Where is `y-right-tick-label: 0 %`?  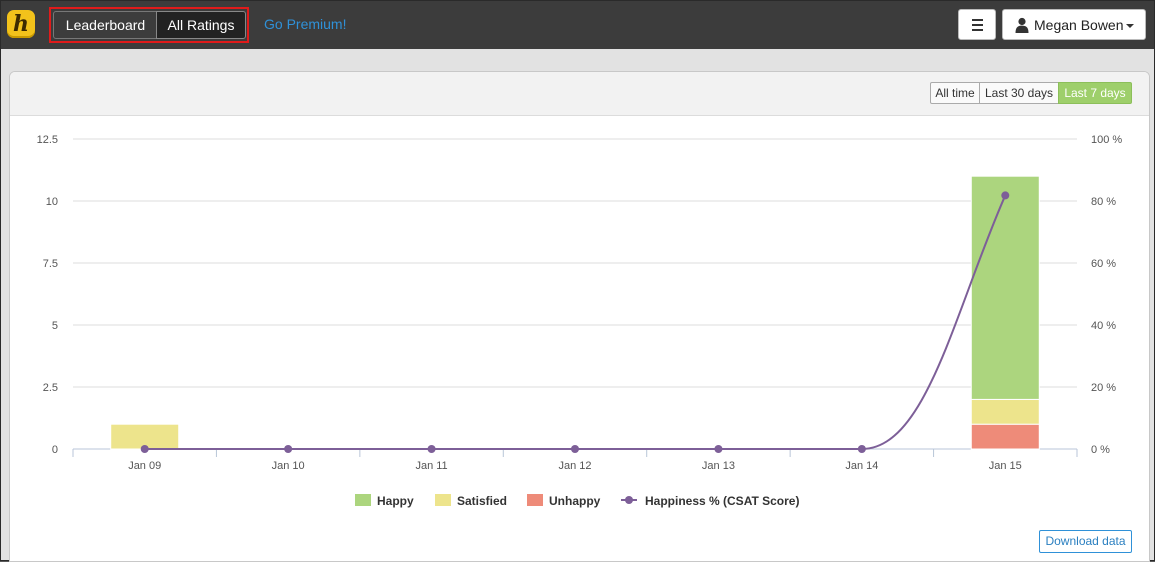 y-right-tick-label: 0 % is located at coordinates (1100, 450).